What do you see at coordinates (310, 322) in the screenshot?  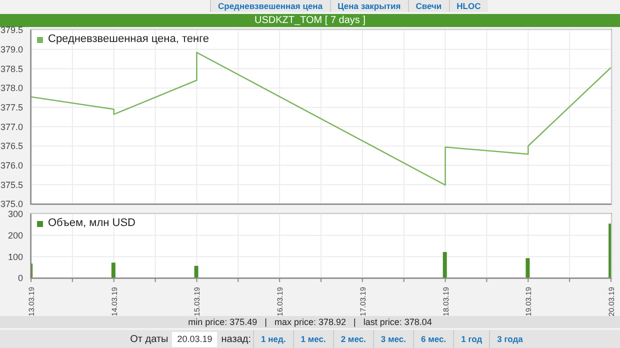 I see `text: min price: 375.49 | max price: 378.92 | last price: 378.04` at bounding box center [310, 322].